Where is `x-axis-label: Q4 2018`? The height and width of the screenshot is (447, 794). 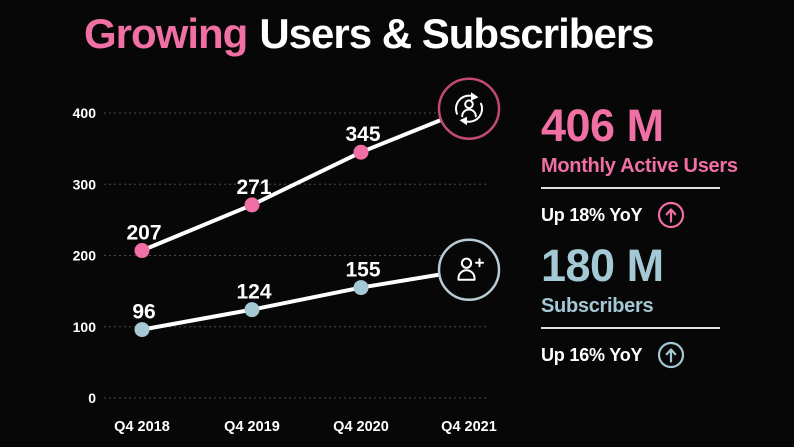 x-axis-label: Q4 2018 is located at coordinates (142, 427).